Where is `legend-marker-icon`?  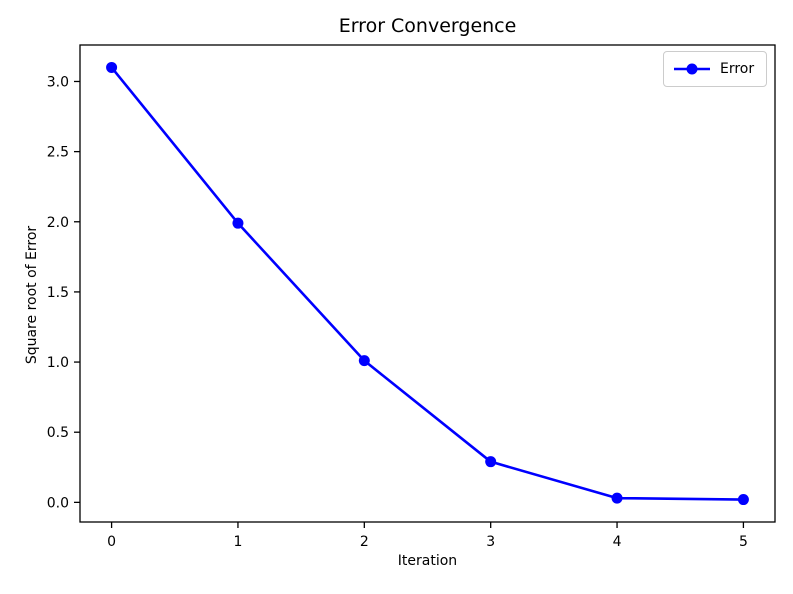 legend-marker-icon is located at coordinates (692, 69).